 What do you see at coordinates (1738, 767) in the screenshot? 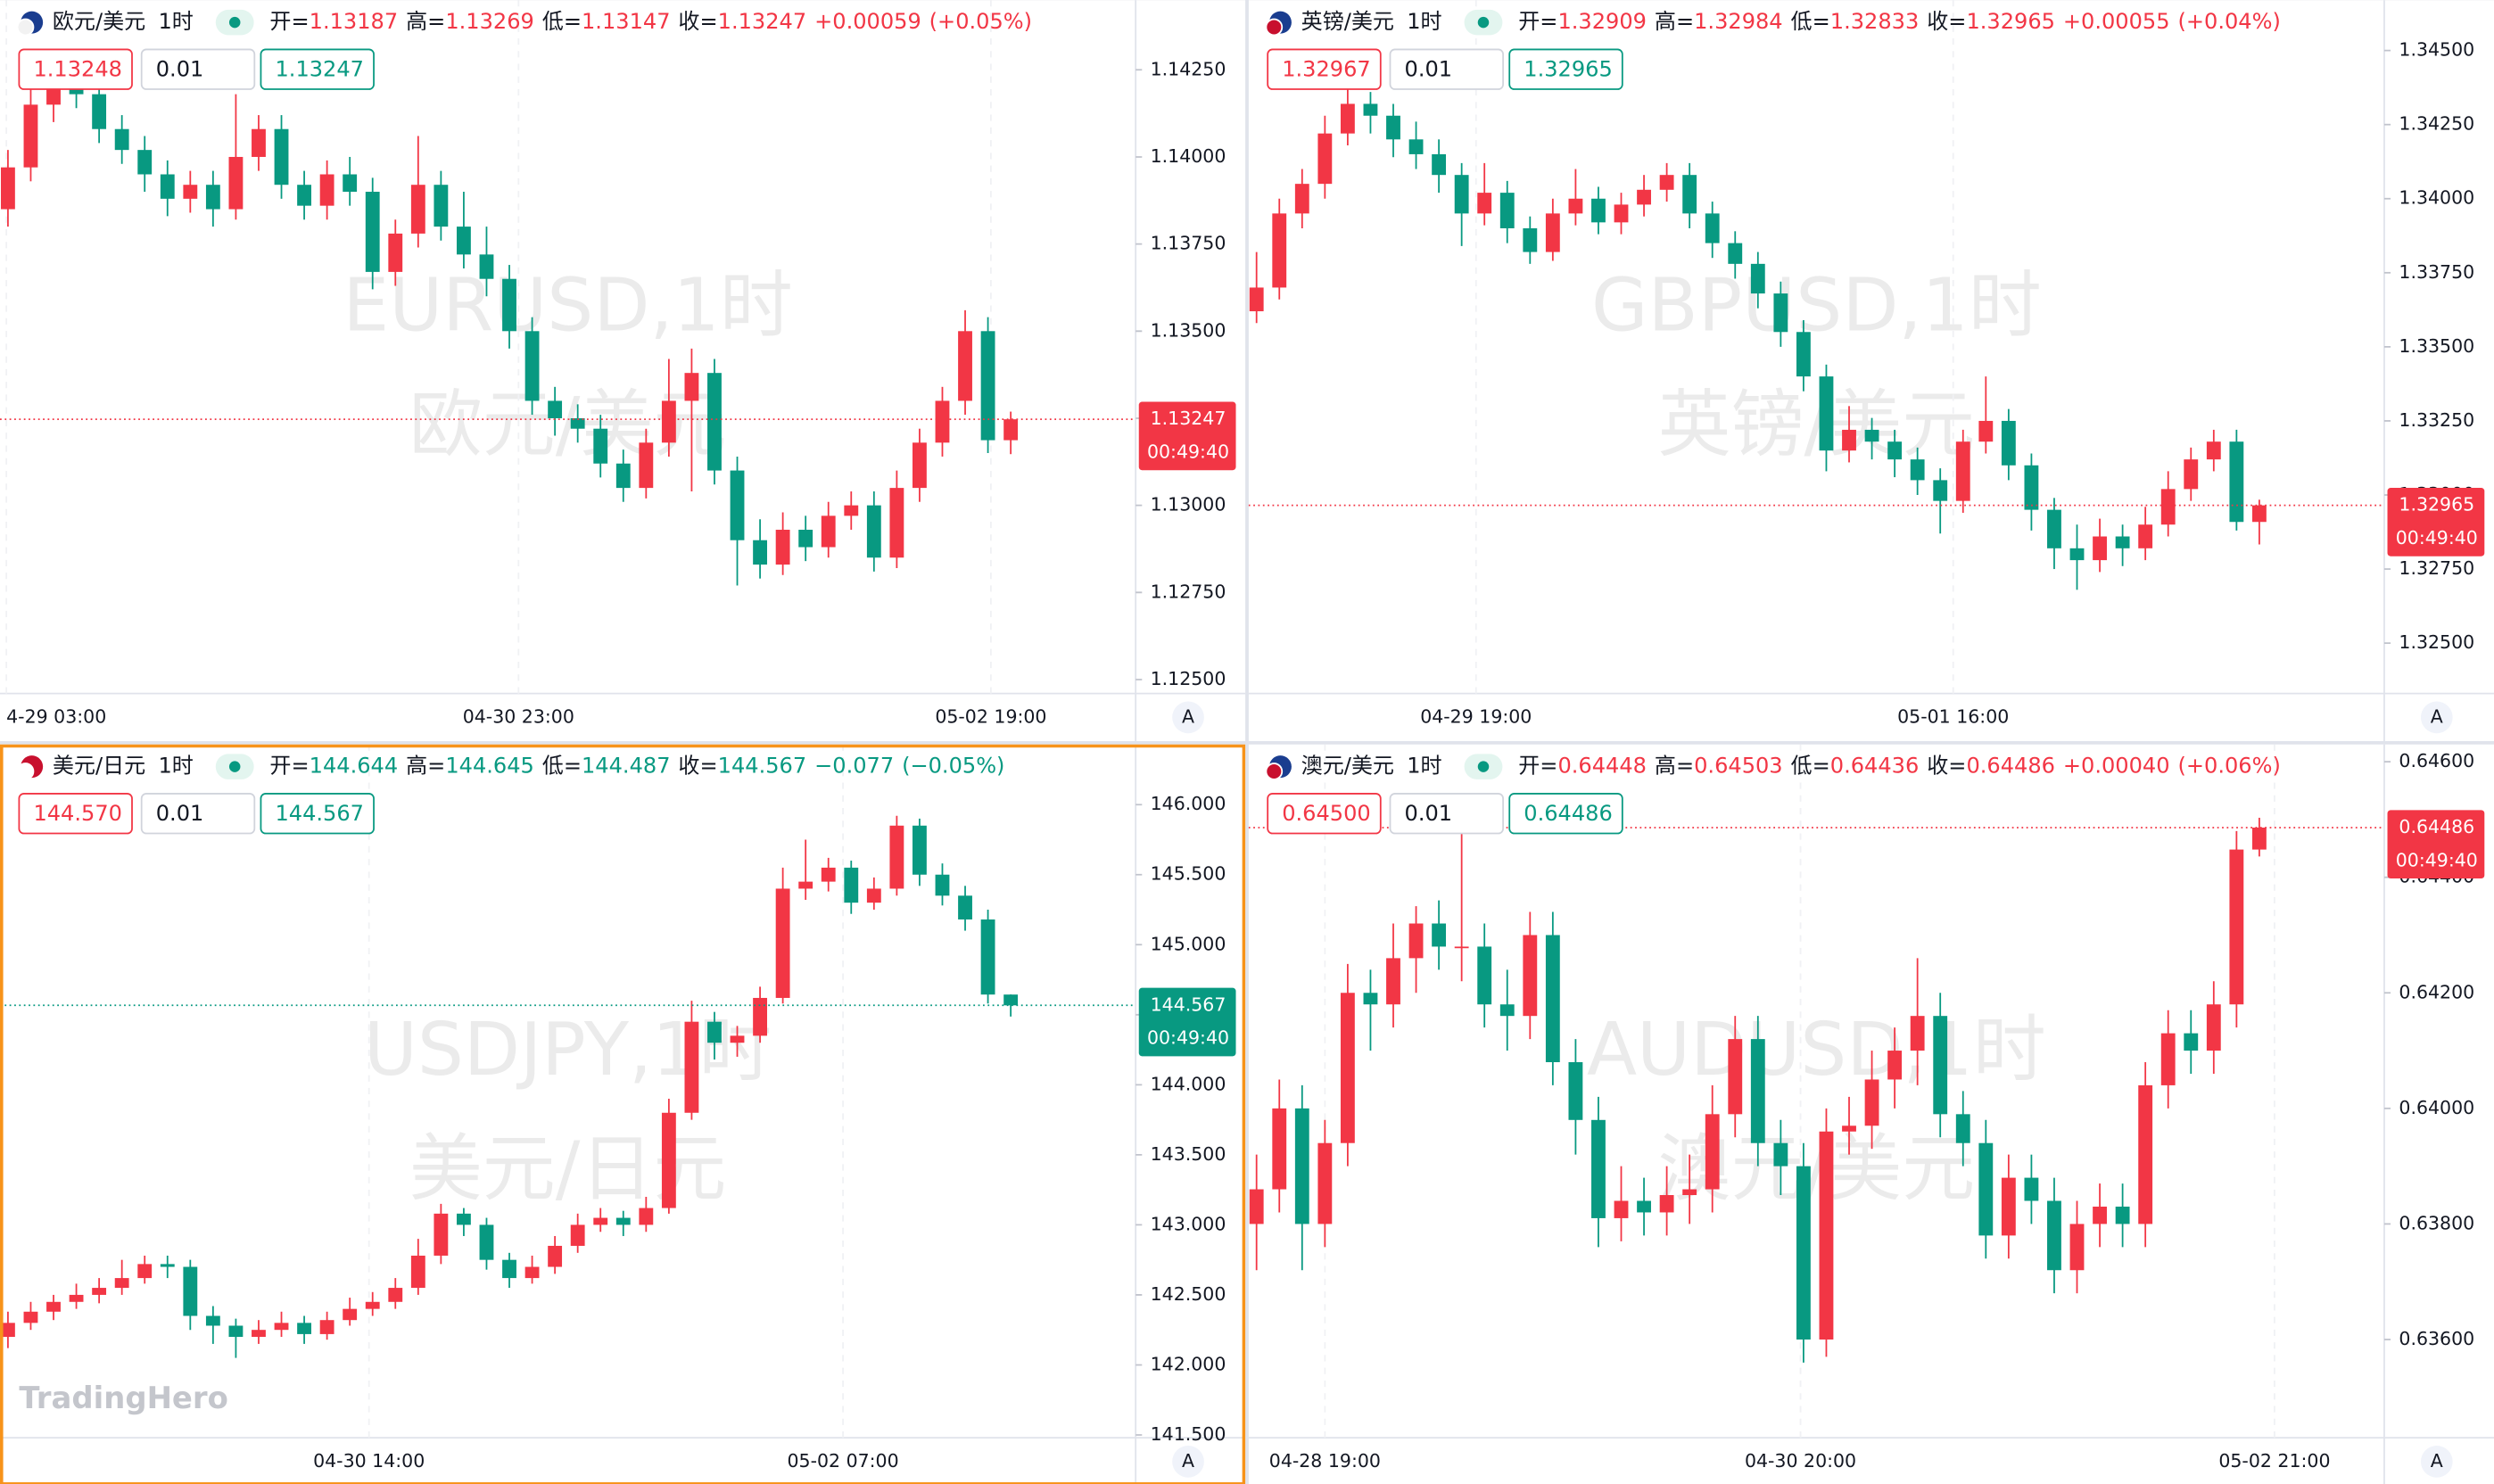
I see `high-value: 0.64503` at bounding box center [1738, 767].